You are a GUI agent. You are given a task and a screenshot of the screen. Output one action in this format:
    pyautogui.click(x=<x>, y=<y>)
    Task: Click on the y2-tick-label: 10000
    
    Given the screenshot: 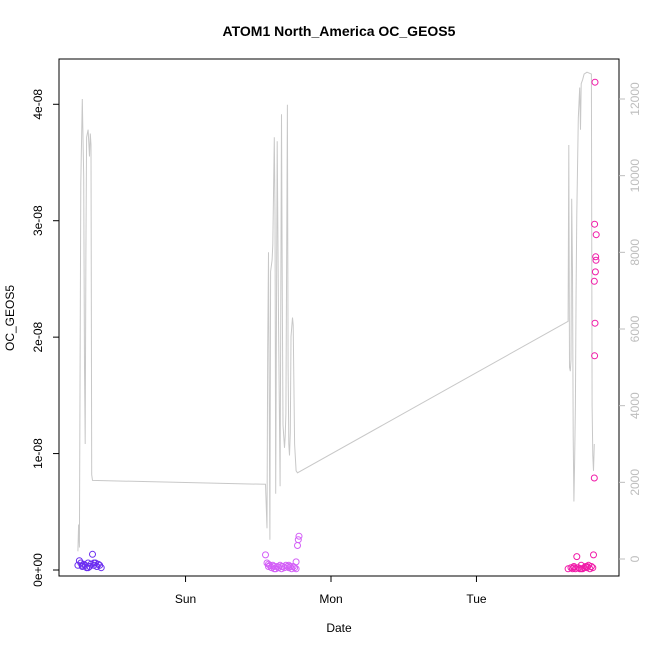 What is the action you would take?
    pyautogui.click(x=635, y=176)
    